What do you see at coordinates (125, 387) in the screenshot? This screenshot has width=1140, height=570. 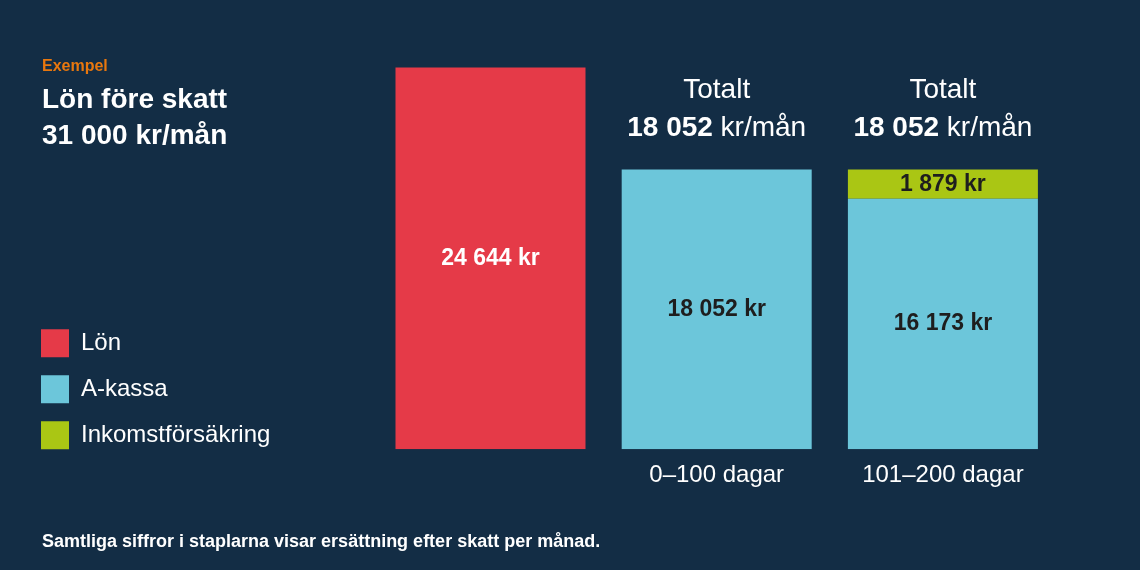 I see `legend-label: A-kassa` at bounding box center [125, 387].